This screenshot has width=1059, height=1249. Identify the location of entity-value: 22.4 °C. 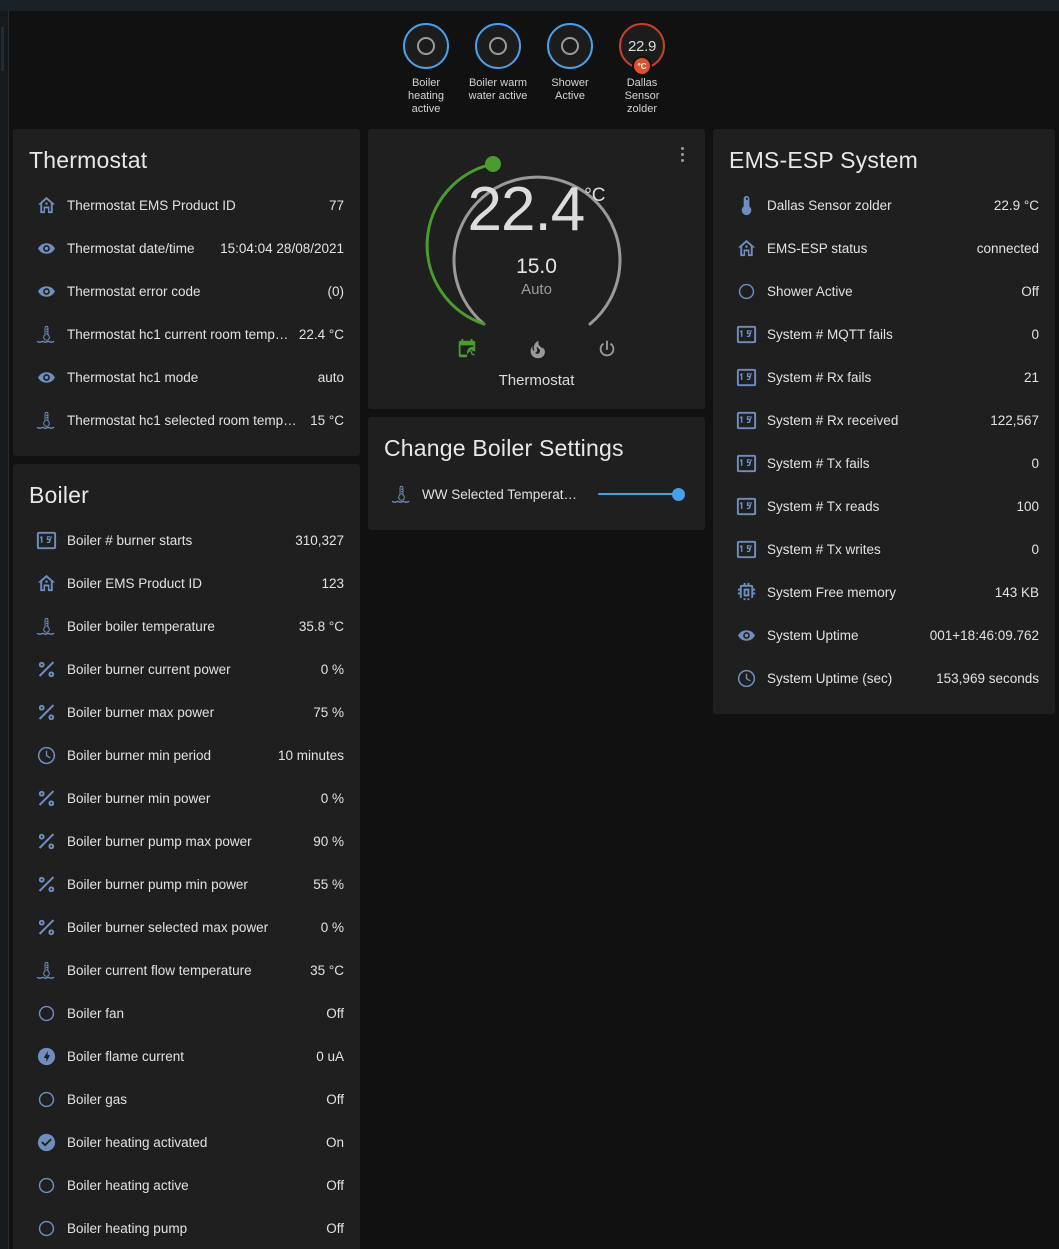
(321, 334).